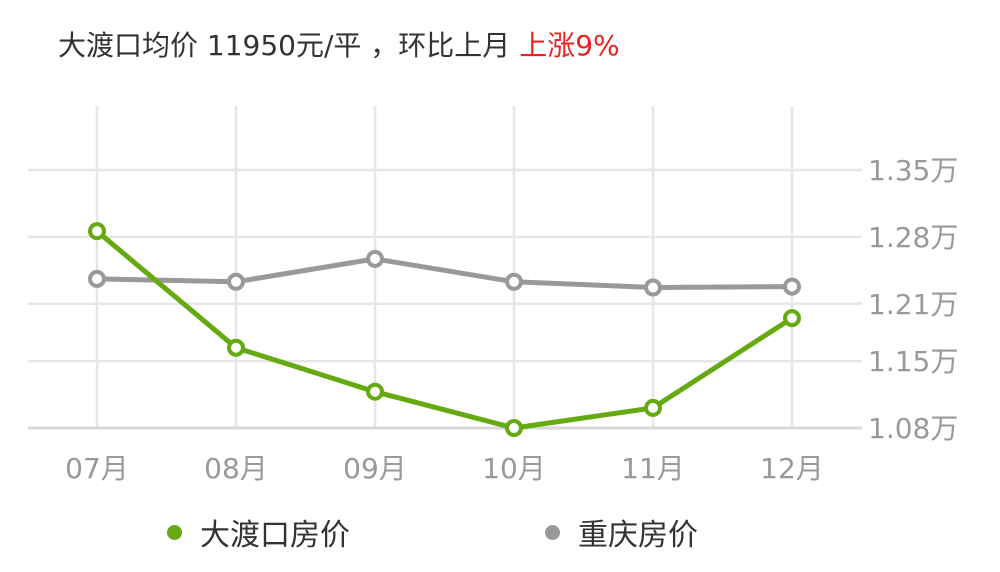 This screenshot has height=572, width=1000. Describe the element at coordinates (569, 45) in the screenshot. I see `headline-change: 上涨9%` at that location.